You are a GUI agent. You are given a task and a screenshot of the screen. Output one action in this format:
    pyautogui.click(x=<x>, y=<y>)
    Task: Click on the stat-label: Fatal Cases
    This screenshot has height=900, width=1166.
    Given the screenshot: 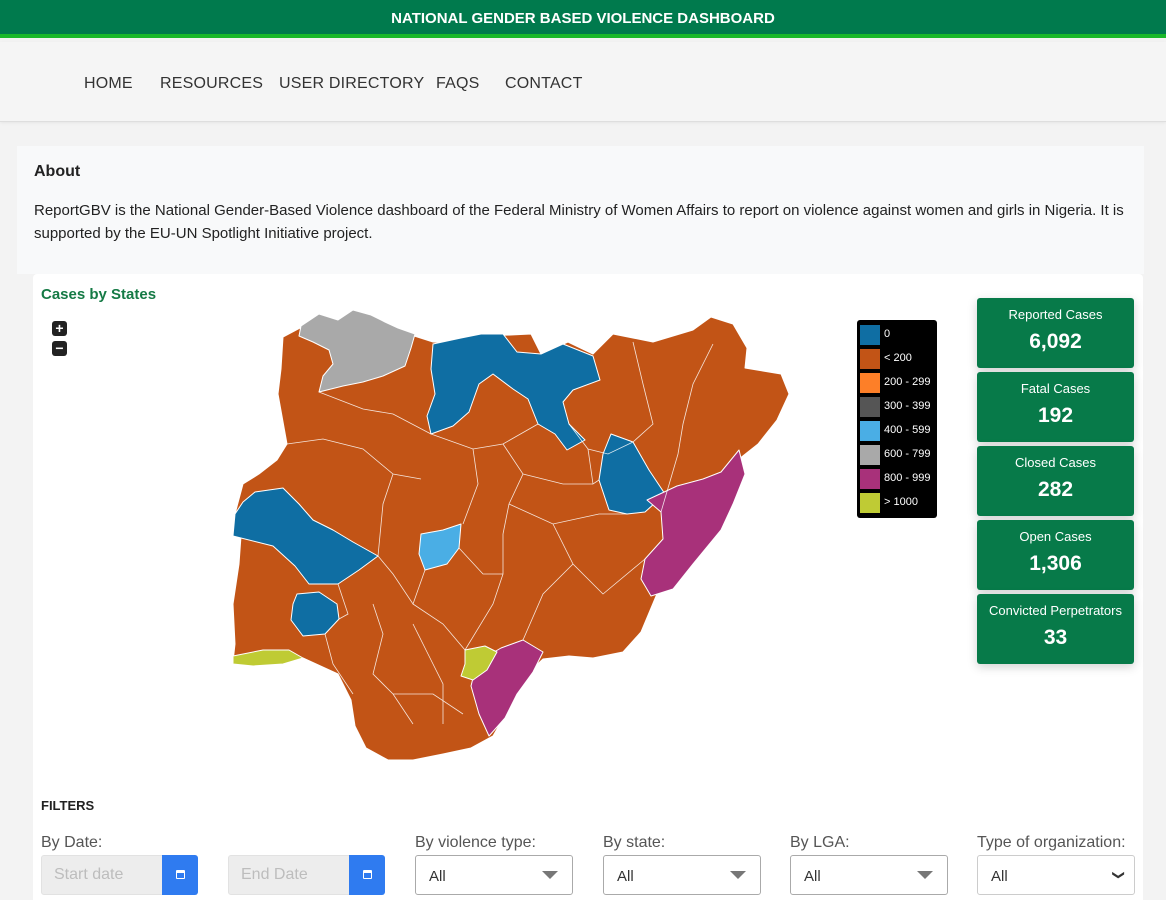 What is the action you would take?
    pyautogui.click(x=1055, y=388)
    